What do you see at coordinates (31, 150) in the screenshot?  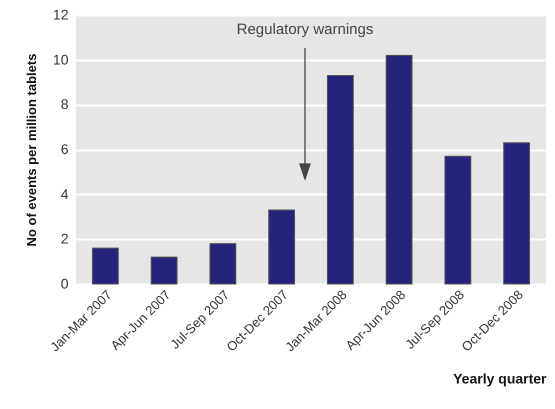 I see `y-axis-title: No of events per million tablets` at bounding box center [31, 150].